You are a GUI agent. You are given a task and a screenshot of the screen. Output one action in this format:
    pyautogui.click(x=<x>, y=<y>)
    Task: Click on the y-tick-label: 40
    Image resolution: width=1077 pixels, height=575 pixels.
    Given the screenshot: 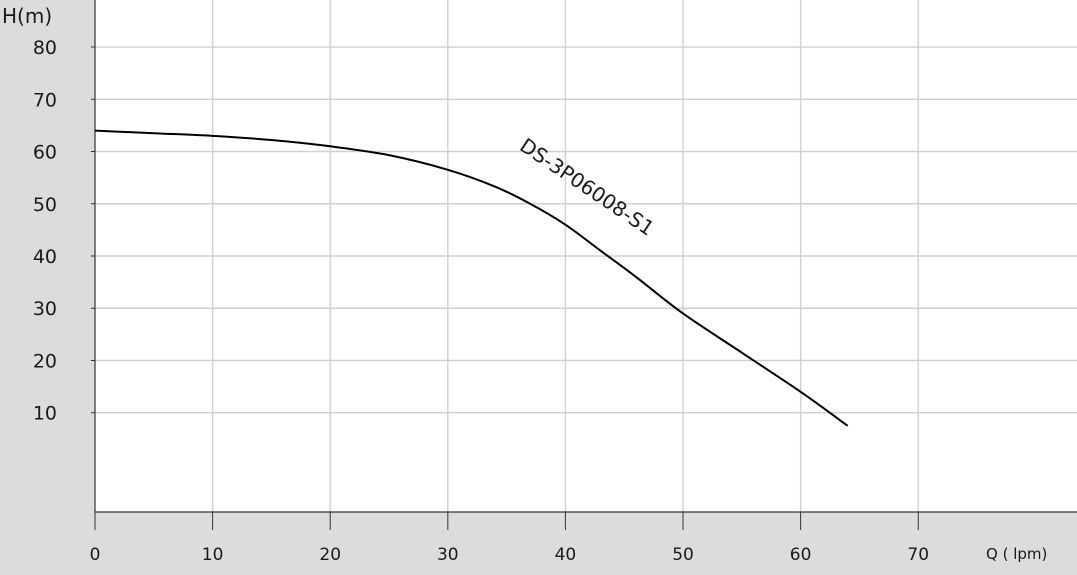 What is the action you would take?
    pyautogui.click(x=45, y=257)
    